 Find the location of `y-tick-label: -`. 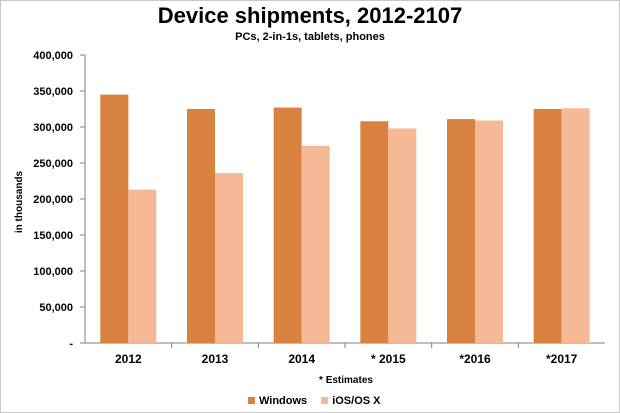

y-tick-label: - is located at coordinates (71, 344).